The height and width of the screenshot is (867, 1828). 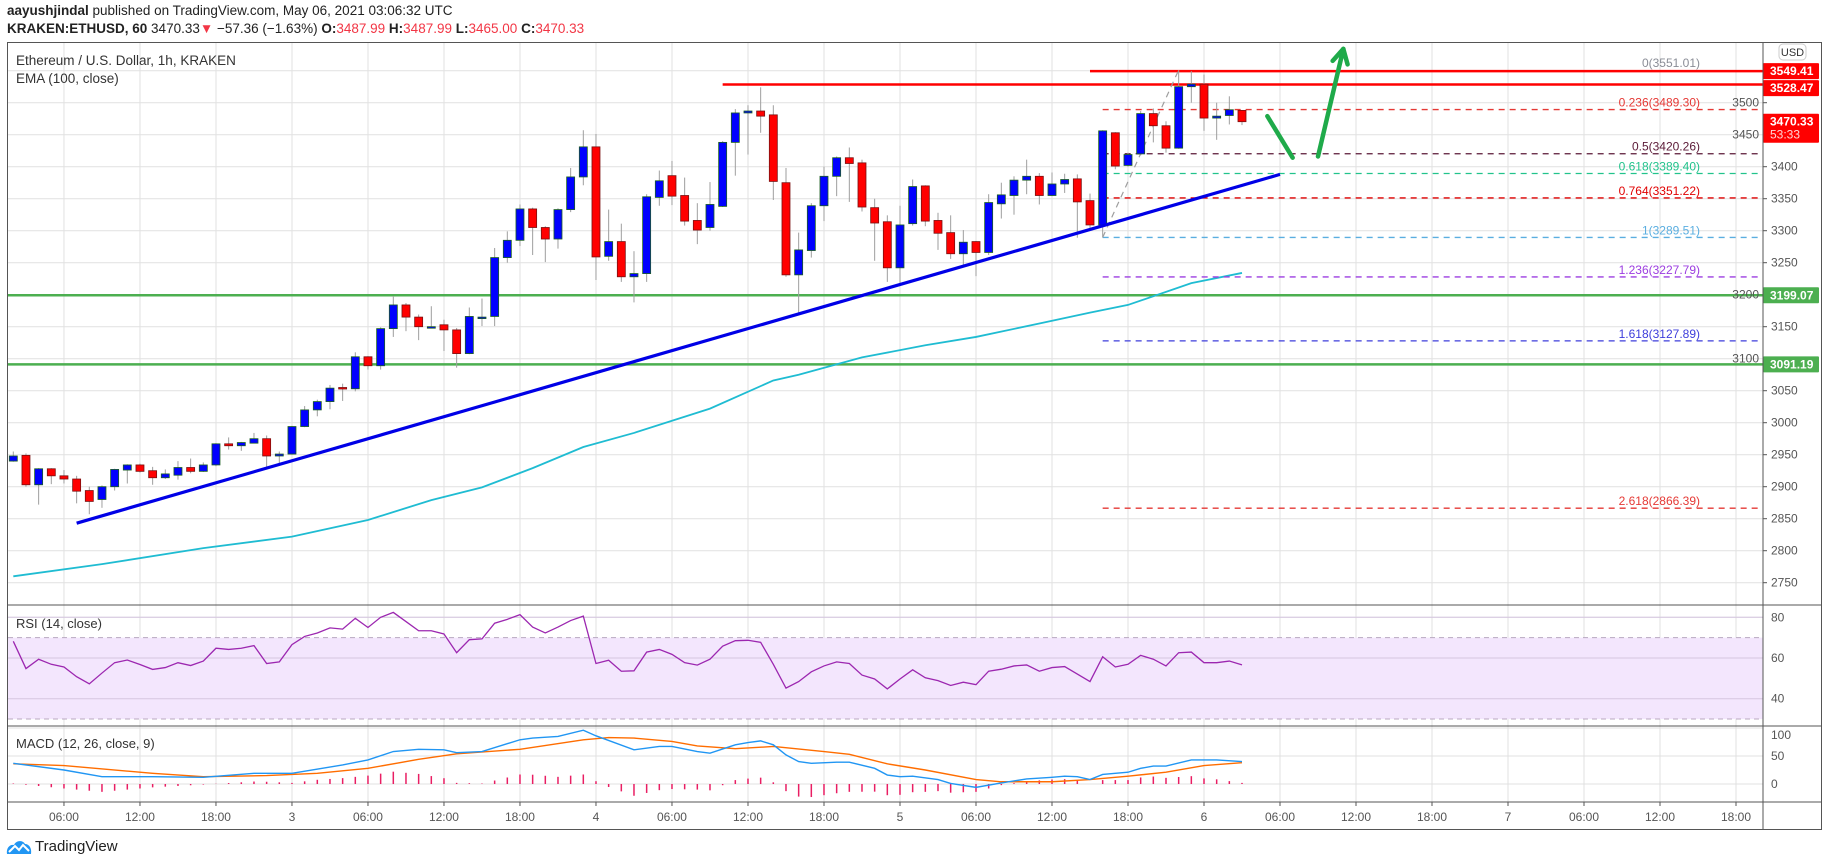 What do you see at coordinates (77, 28) in the screenshot?
I see `symbol-label: KRAKEN:ETHUSD, 60` at bounding box center [77, 28].